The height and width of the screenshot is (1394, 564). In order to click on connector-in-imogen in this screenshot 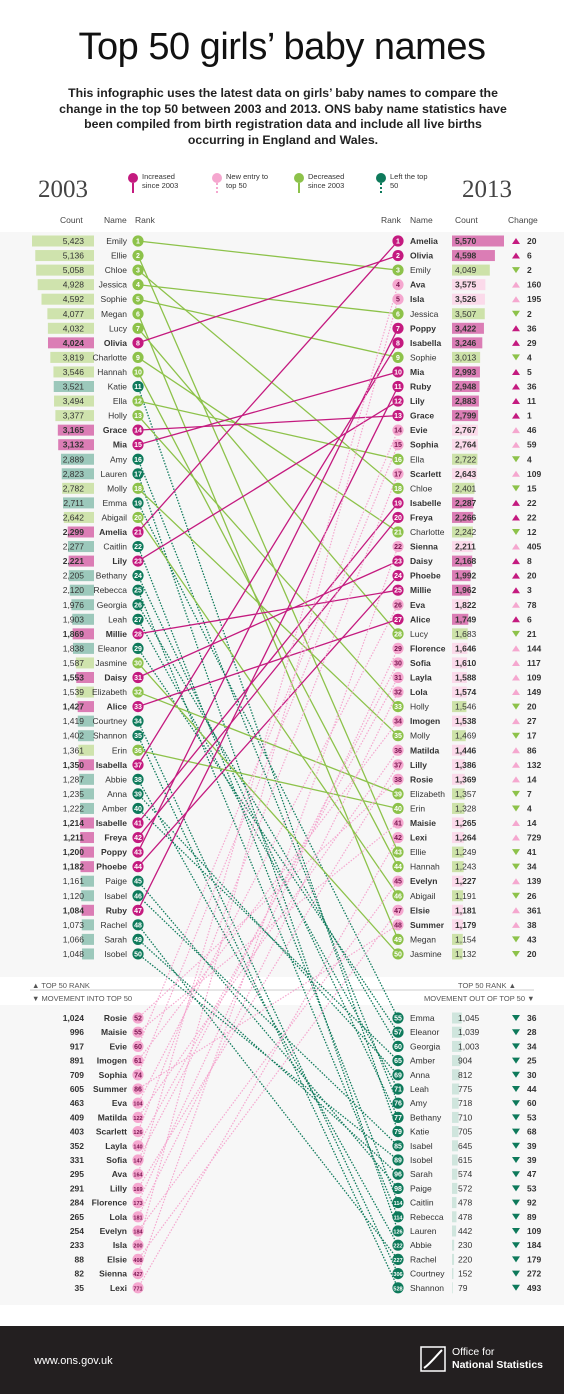, I will do `click(268, 890)`.